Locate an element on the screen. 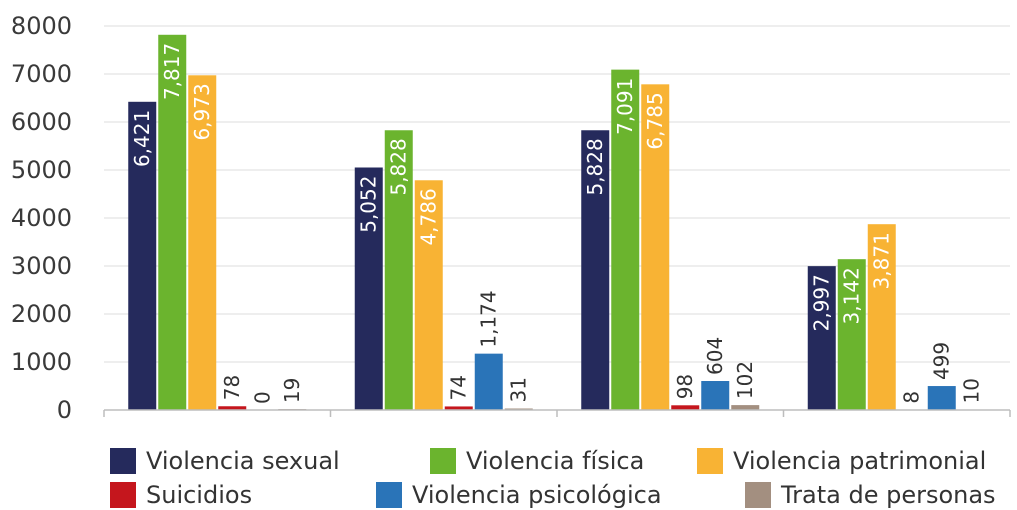 The image size is (1017, 510). data-label: 5,052 is located at coordinates (369, 204).